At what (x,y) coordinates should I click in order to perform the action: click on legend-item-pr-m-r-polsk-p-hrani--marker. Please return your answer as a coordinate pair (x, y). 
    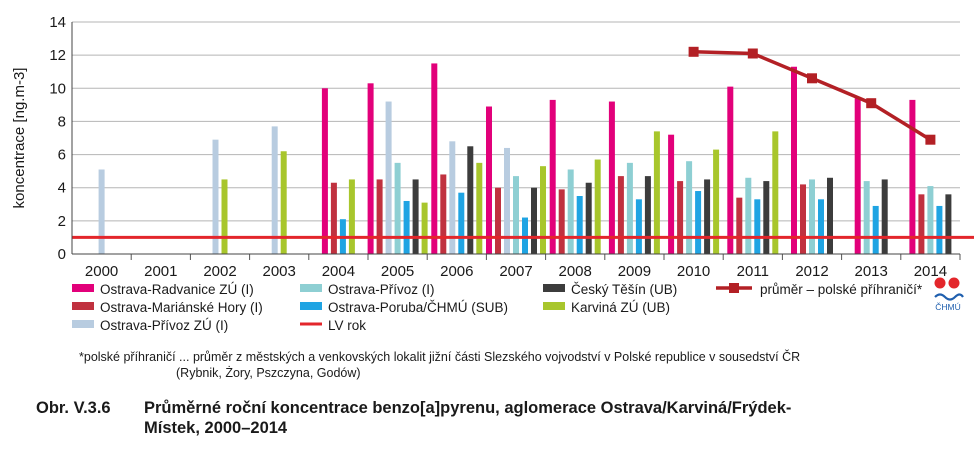
    Looking at the image, I should click on (734, 288).